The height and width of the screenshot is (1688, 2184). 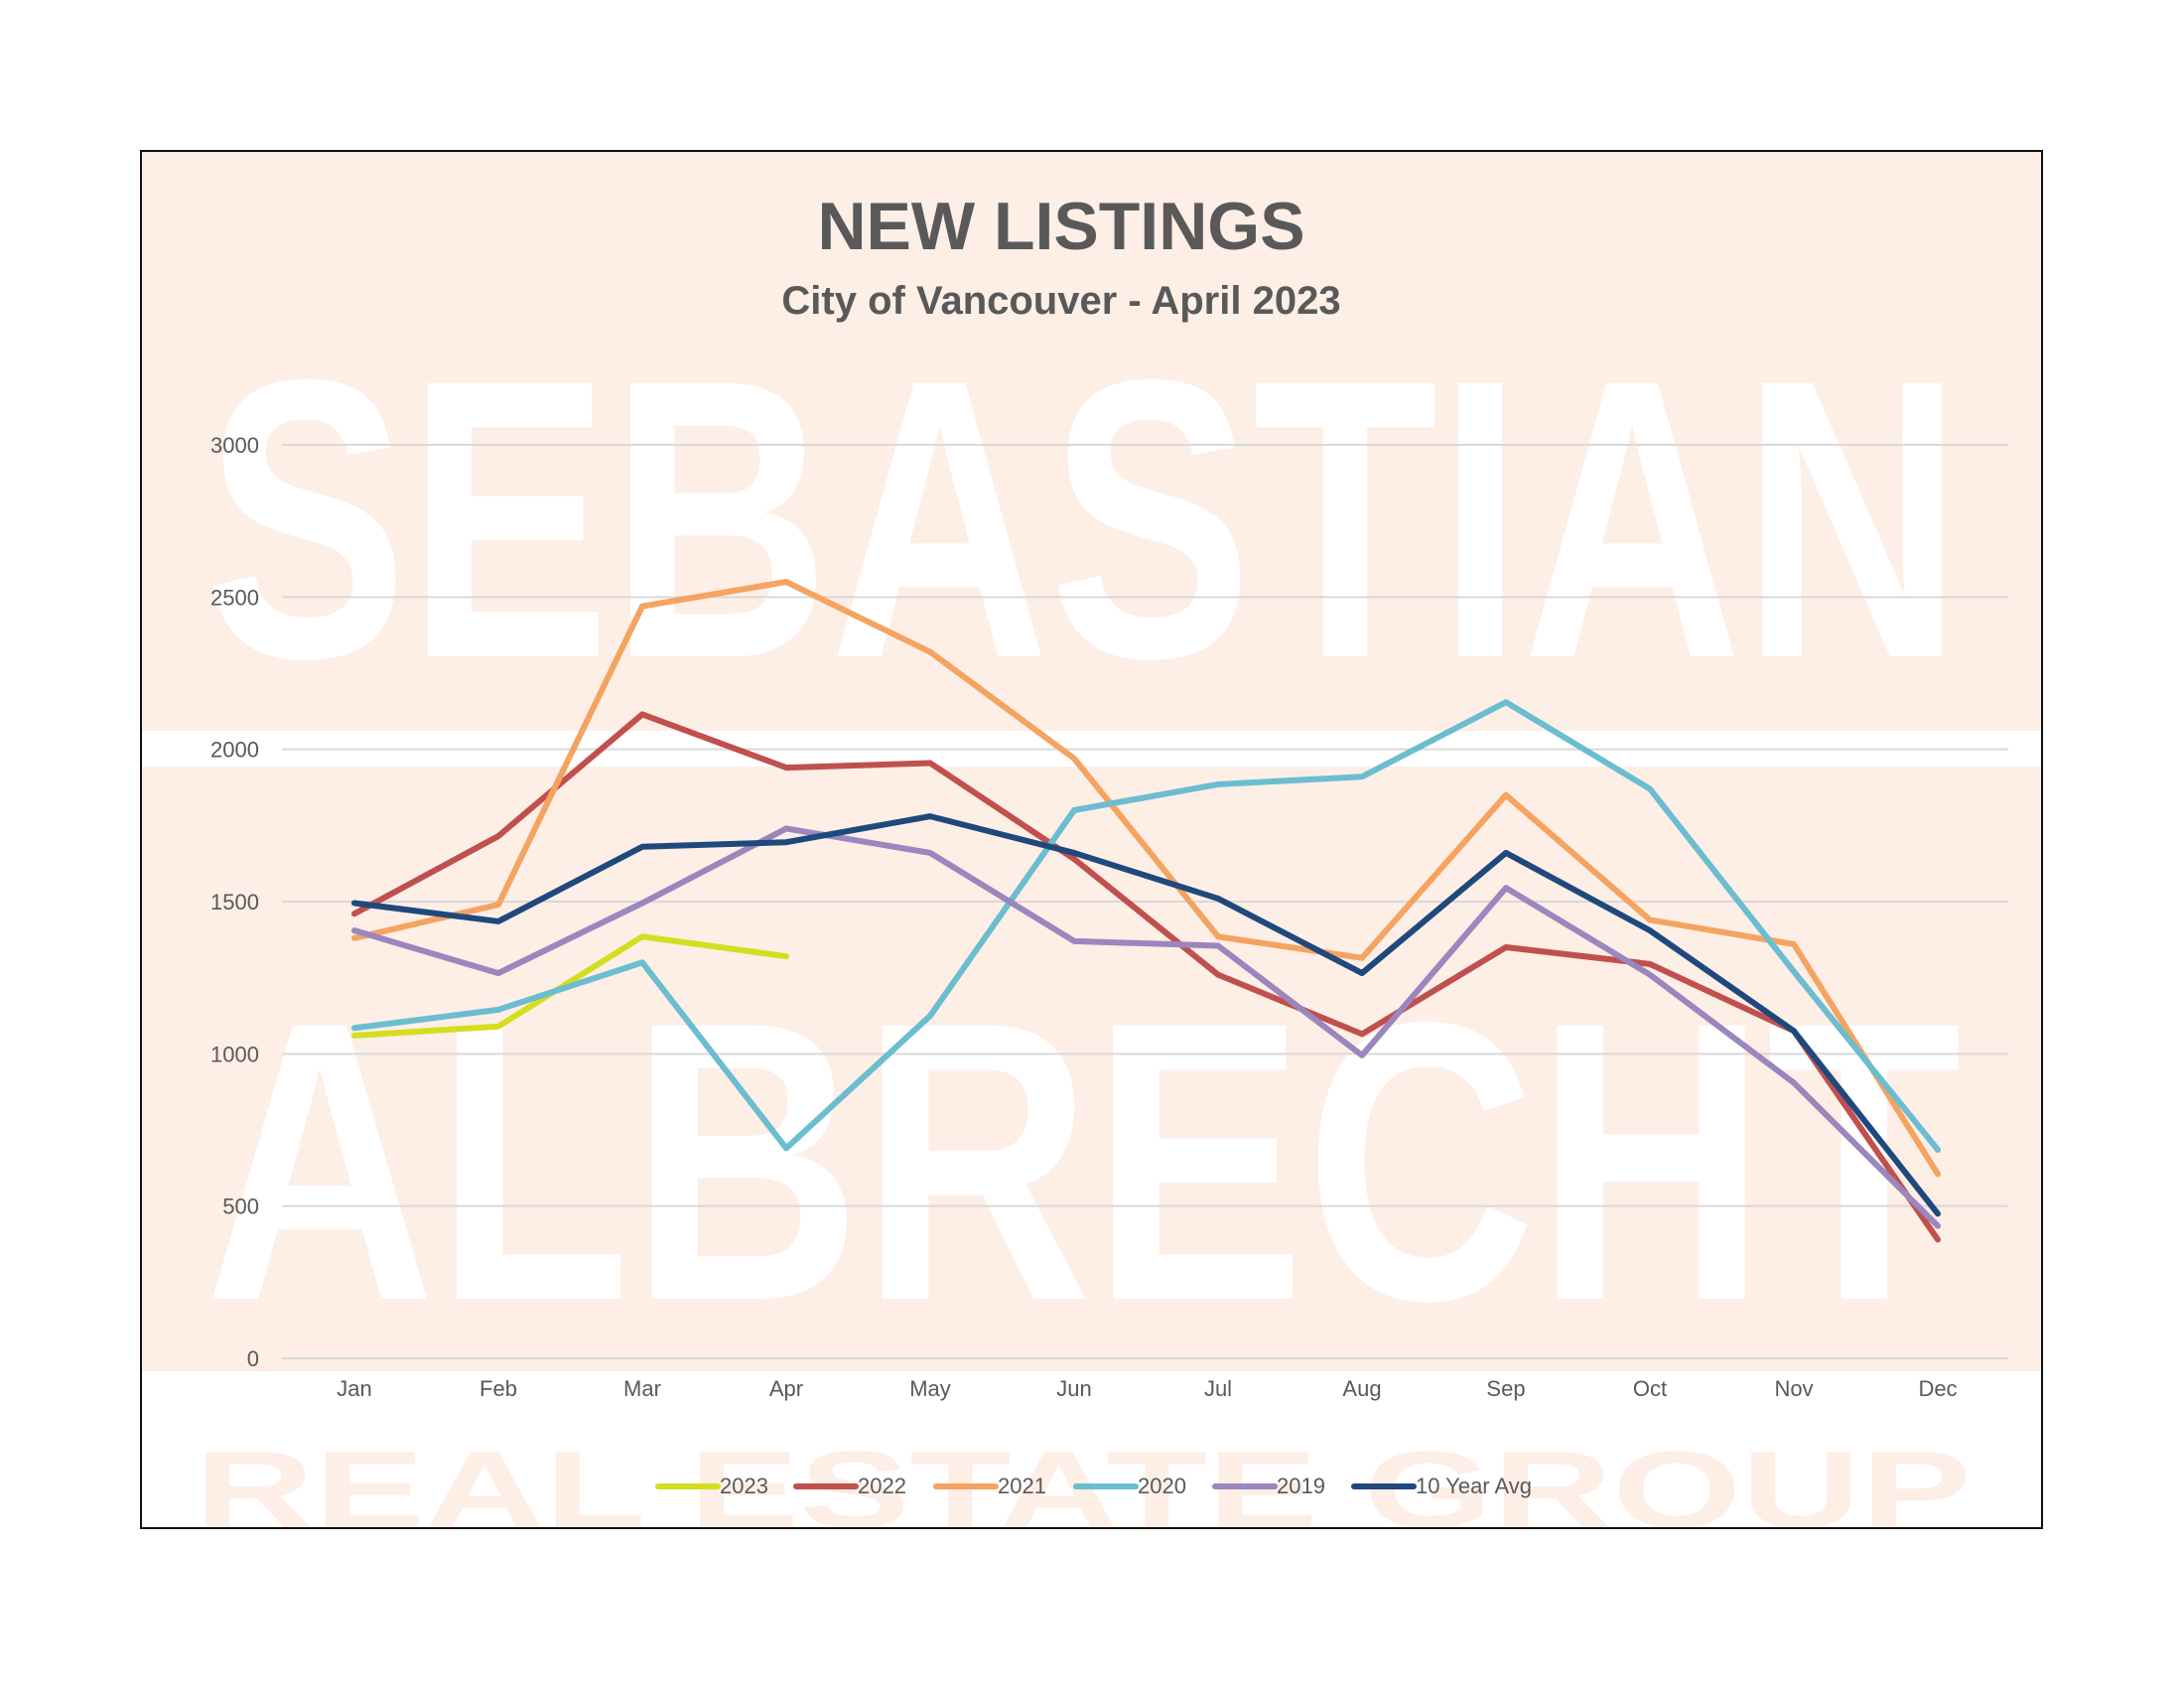 I want to click on legend-label-10-year-avg: 10 Year Avg, so click(x=1474, y=1486).